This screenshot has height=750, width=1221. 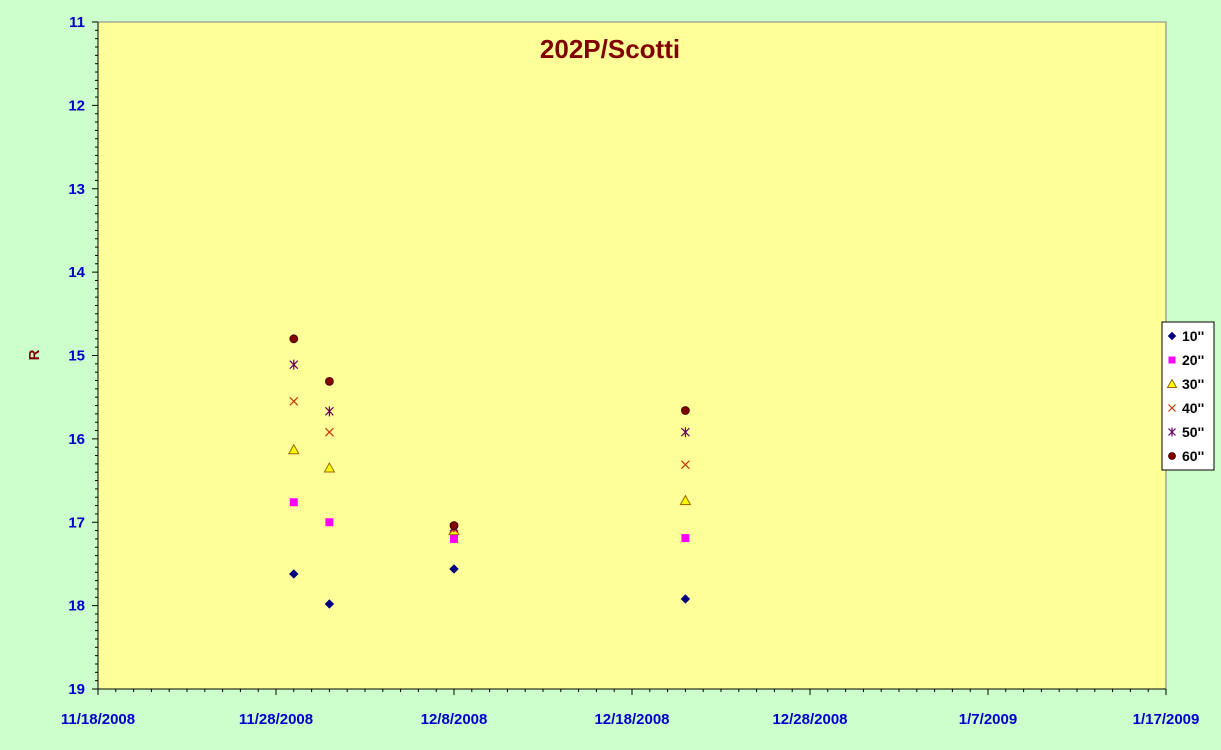 I want to click on legend-box, so click(x=1188, y=396).